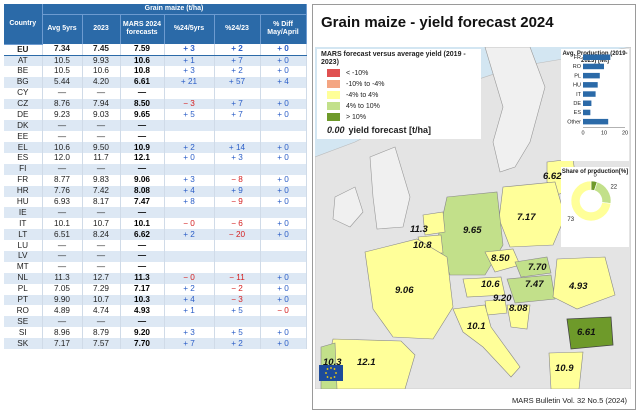  Describe the element at coordinates (365, 84) in the screenshot. I see `legend-label: -10% to -4%` at that location.